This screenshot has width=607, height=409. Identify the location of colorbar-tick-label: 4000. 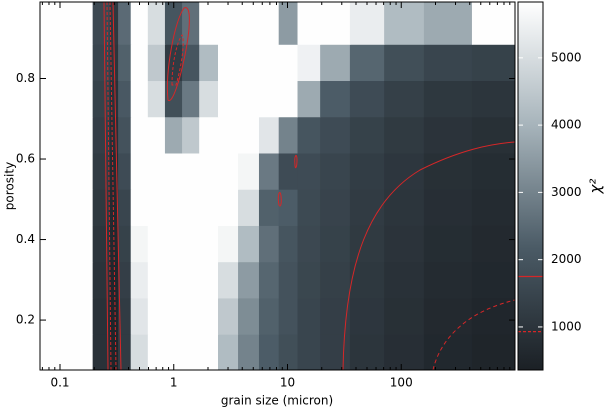
(566, 125).